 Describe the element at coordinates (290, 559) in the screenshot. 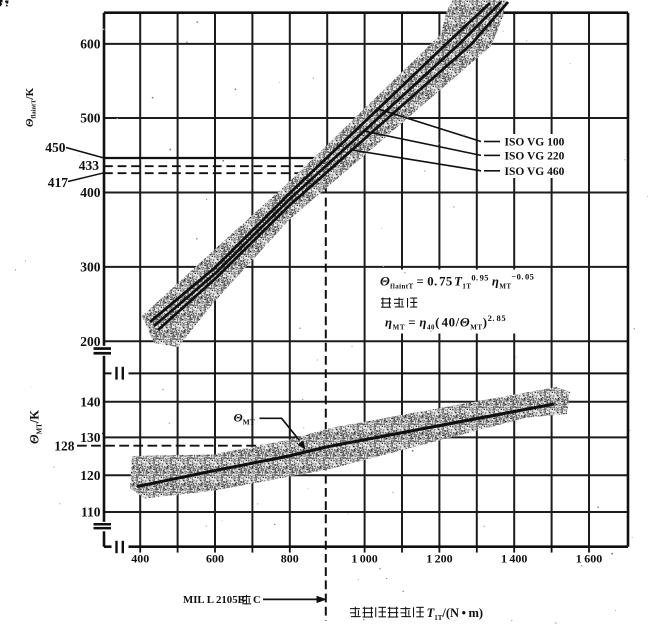

I see `svg-text: 800` at that location.